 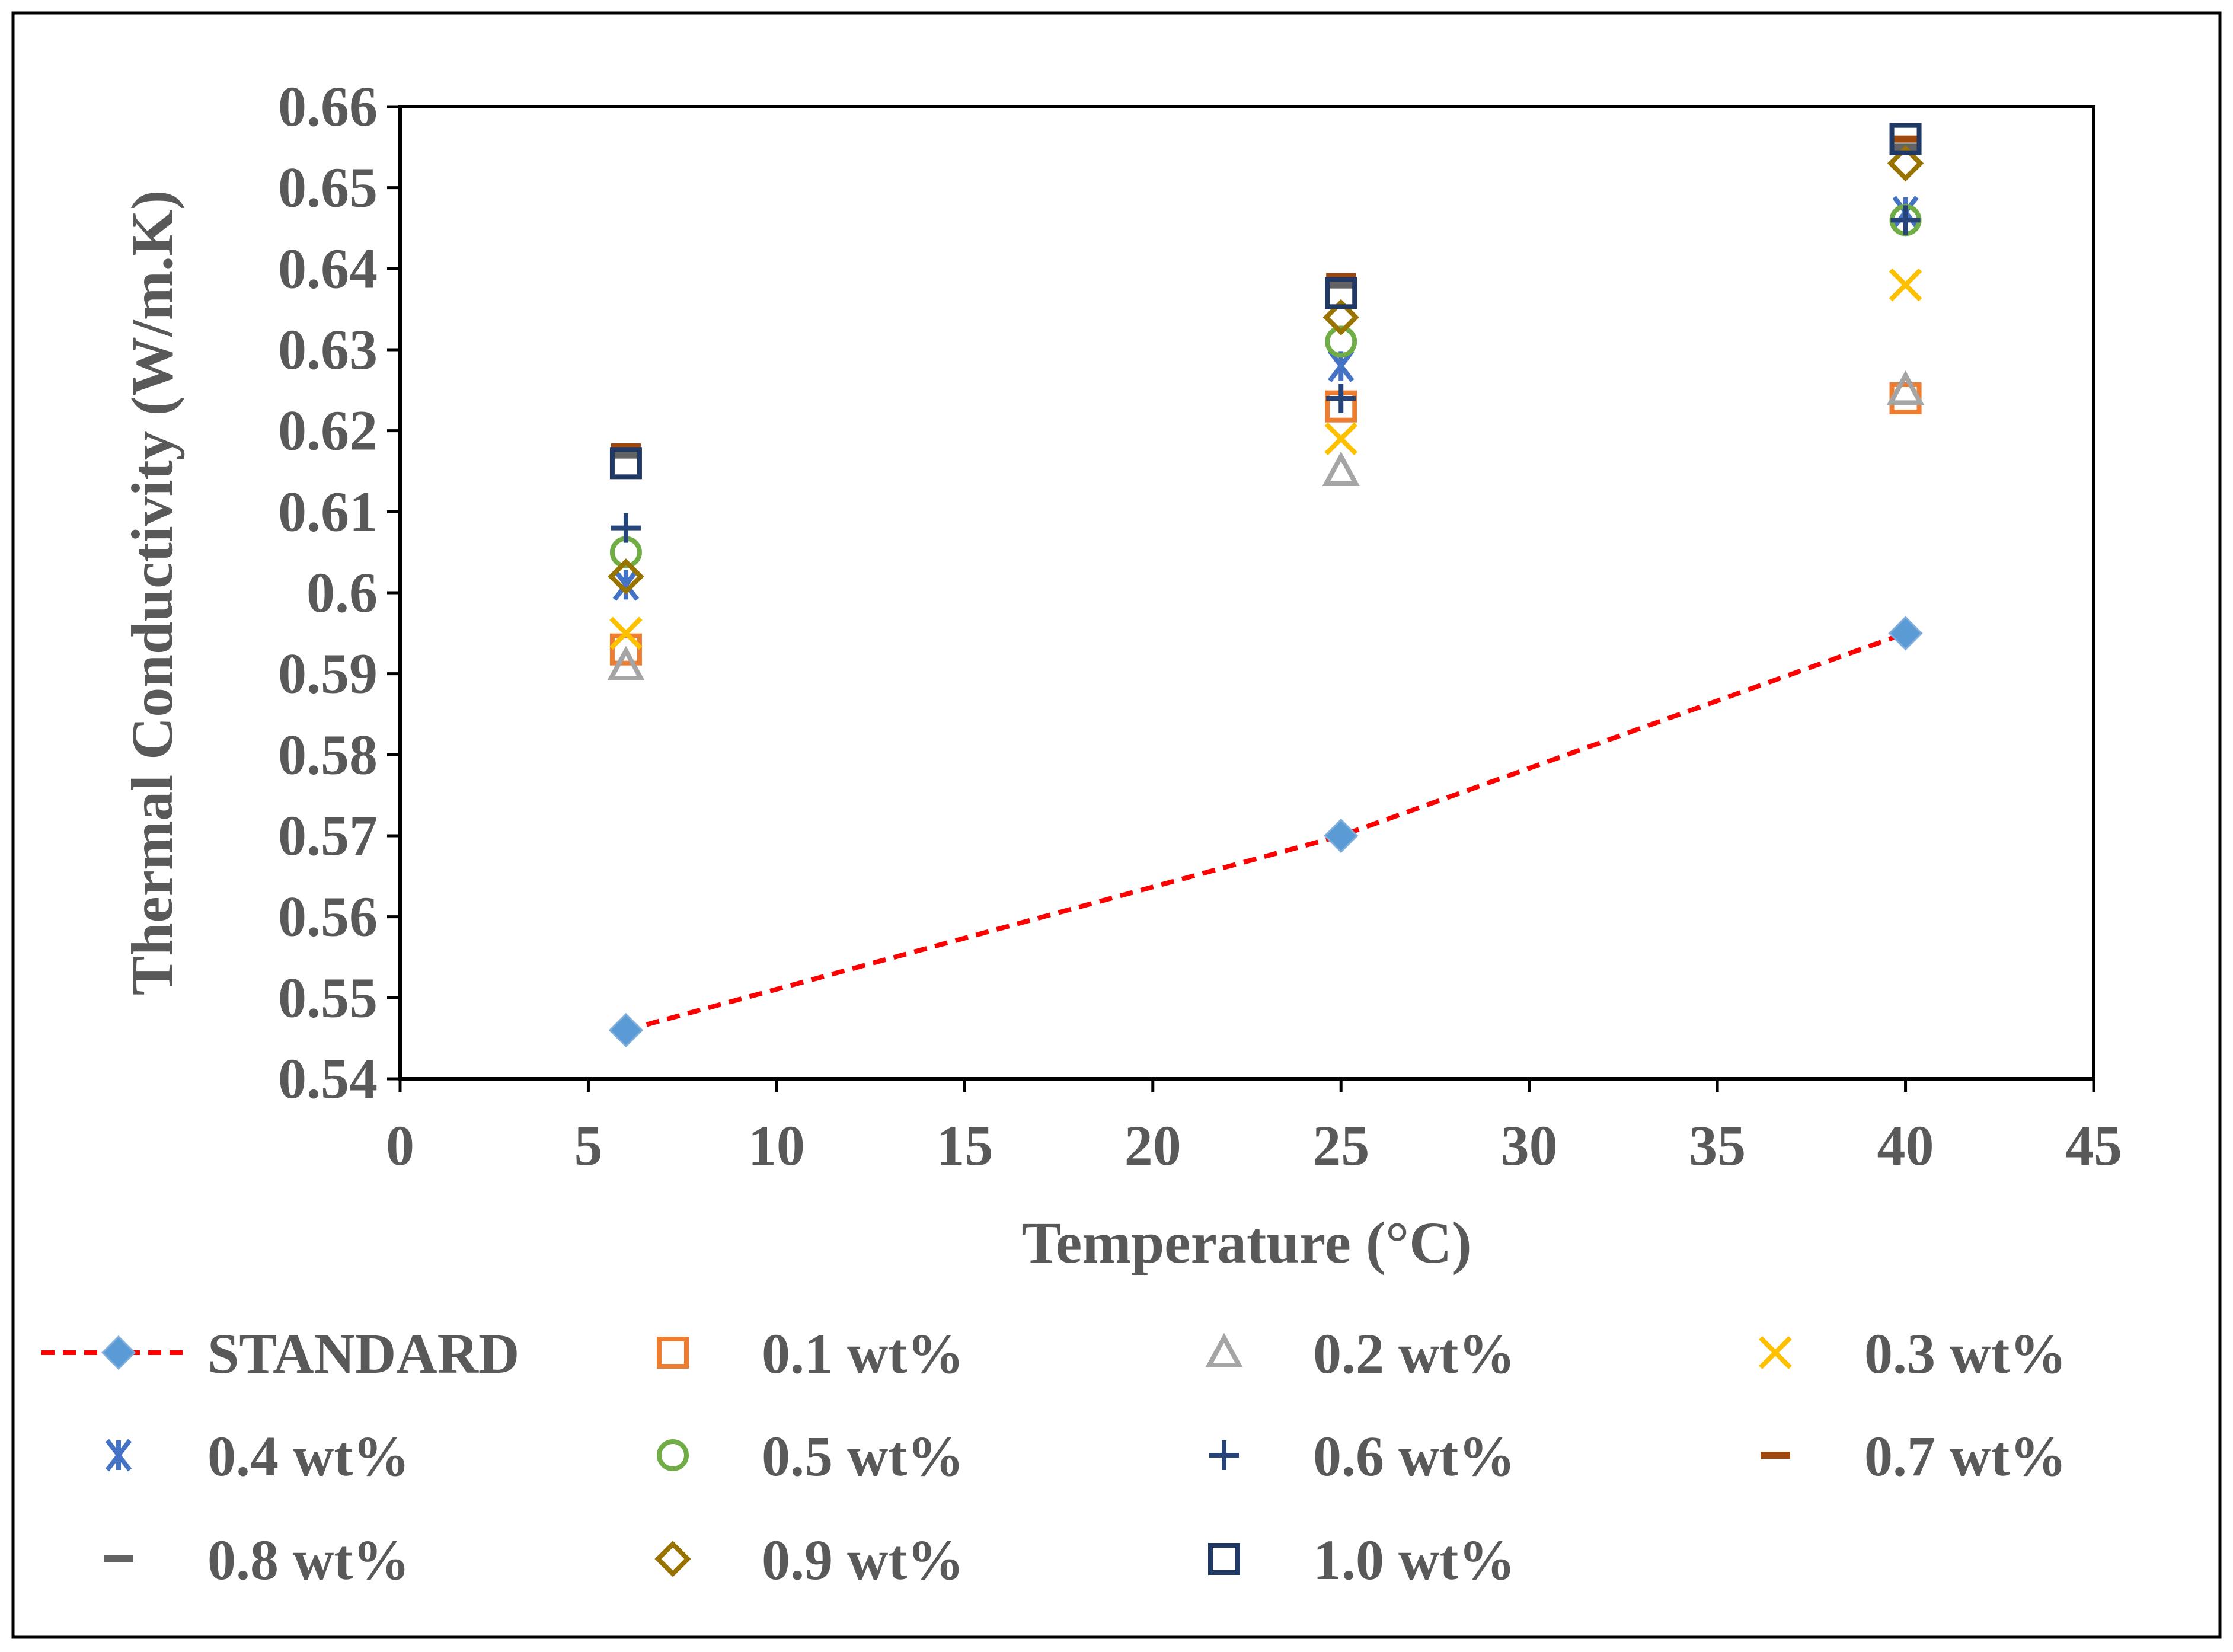 I want to click on legend-item: 0.1 wt%, so click(x=810, y=1354).